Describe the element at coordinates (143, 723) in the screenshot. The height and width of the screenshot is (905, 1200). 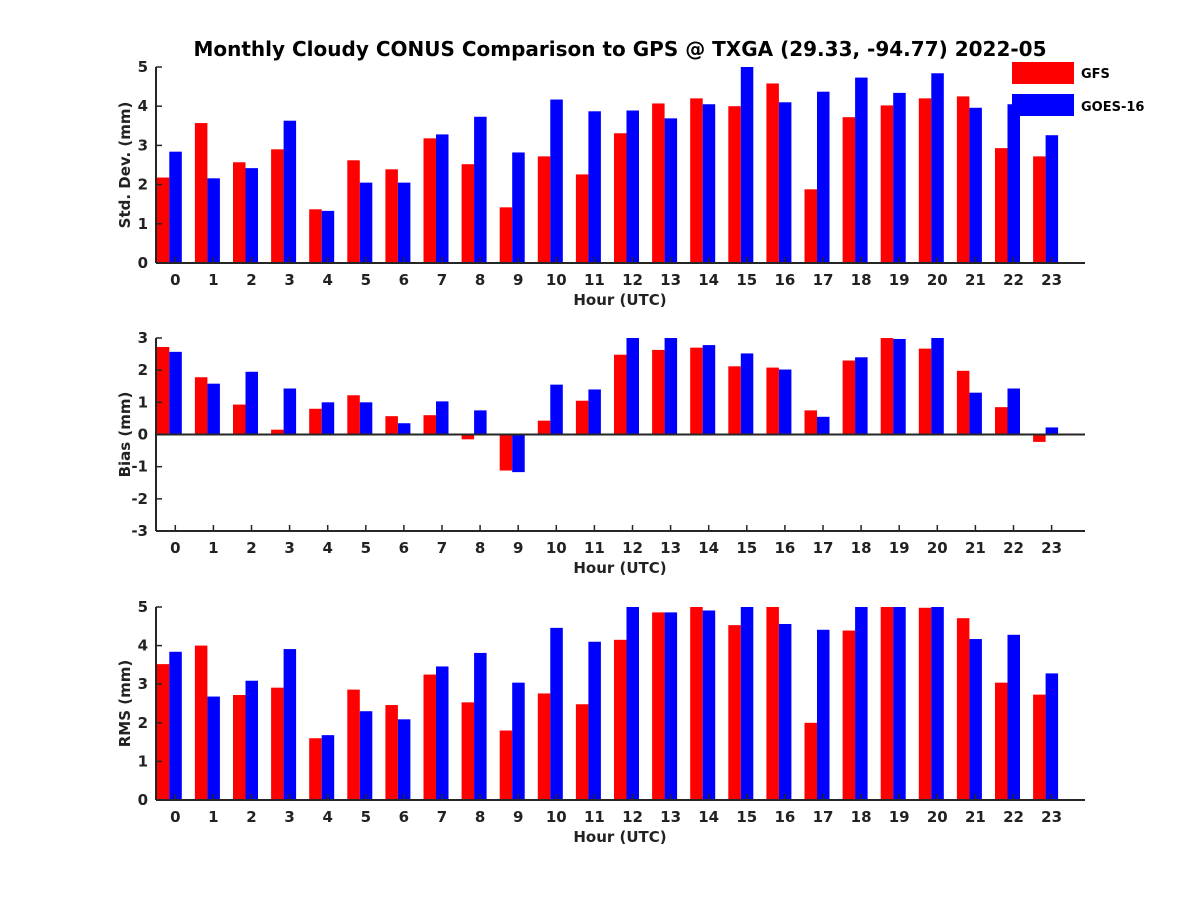
I see `y-tick-label: 2` at that location.